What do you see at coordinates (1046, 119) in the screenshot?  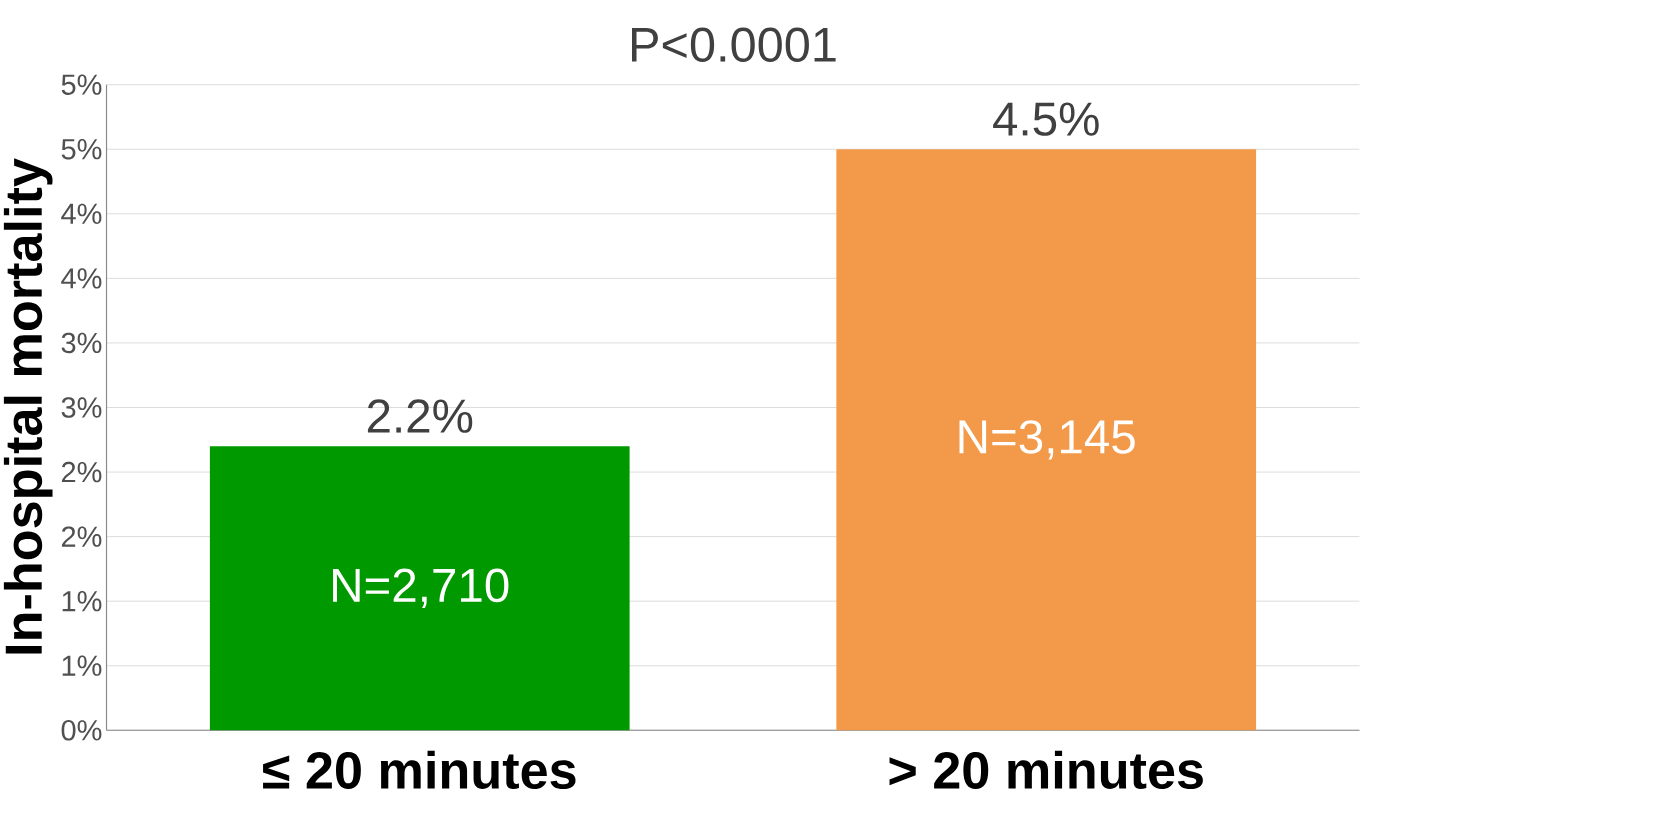 I see `data-label: 4.5%` at bounding box center [1046, 119].